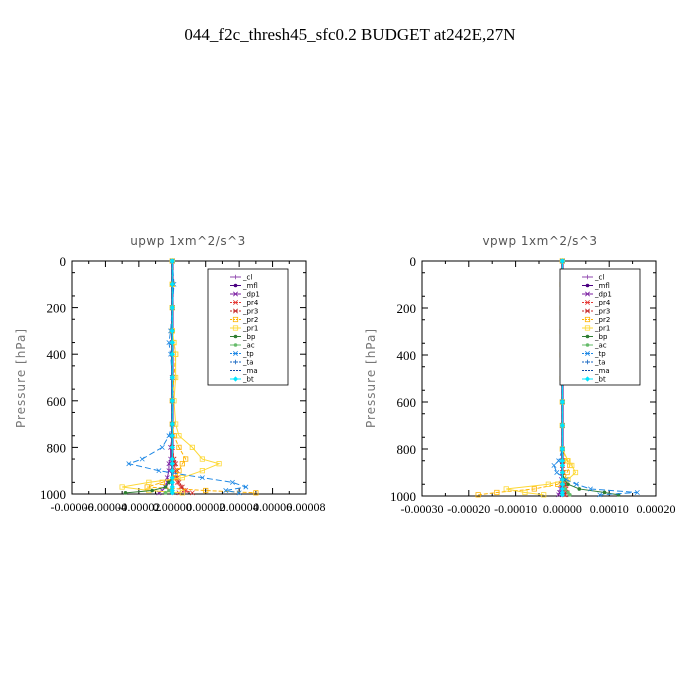  I want to click on legend-entry: _mfl, so click(596, 286).